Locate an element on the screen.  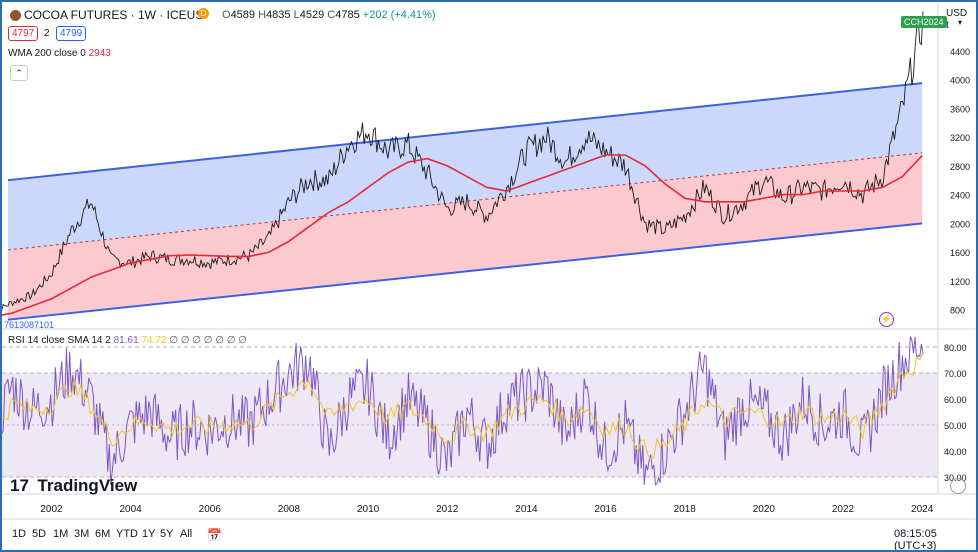
tf-1y: 1Y is located at coordinates (149, 534).